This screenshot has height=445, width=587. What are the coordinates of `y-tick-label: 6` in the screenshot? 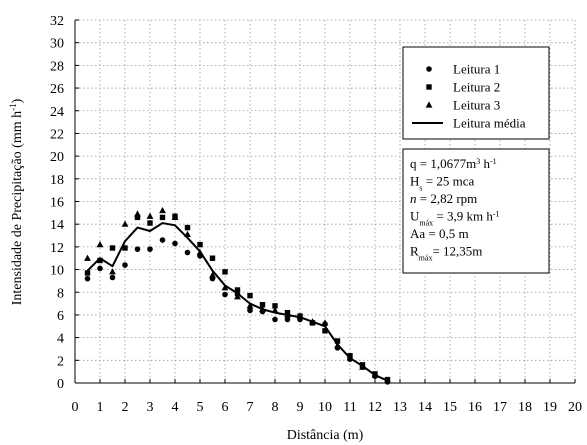 It's located at (60, 316).